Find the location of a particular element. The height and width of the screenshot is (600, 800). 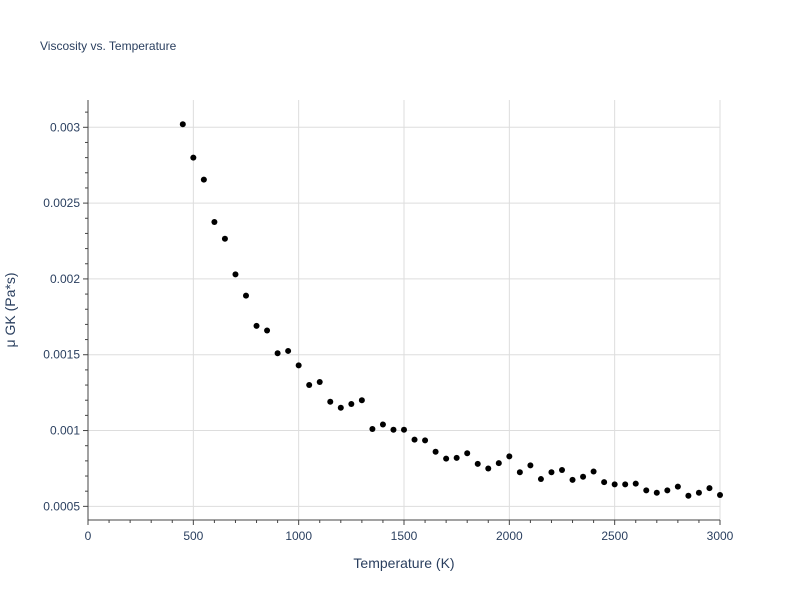

x-tick-label: 2500 is located at coordinates (614, 536).